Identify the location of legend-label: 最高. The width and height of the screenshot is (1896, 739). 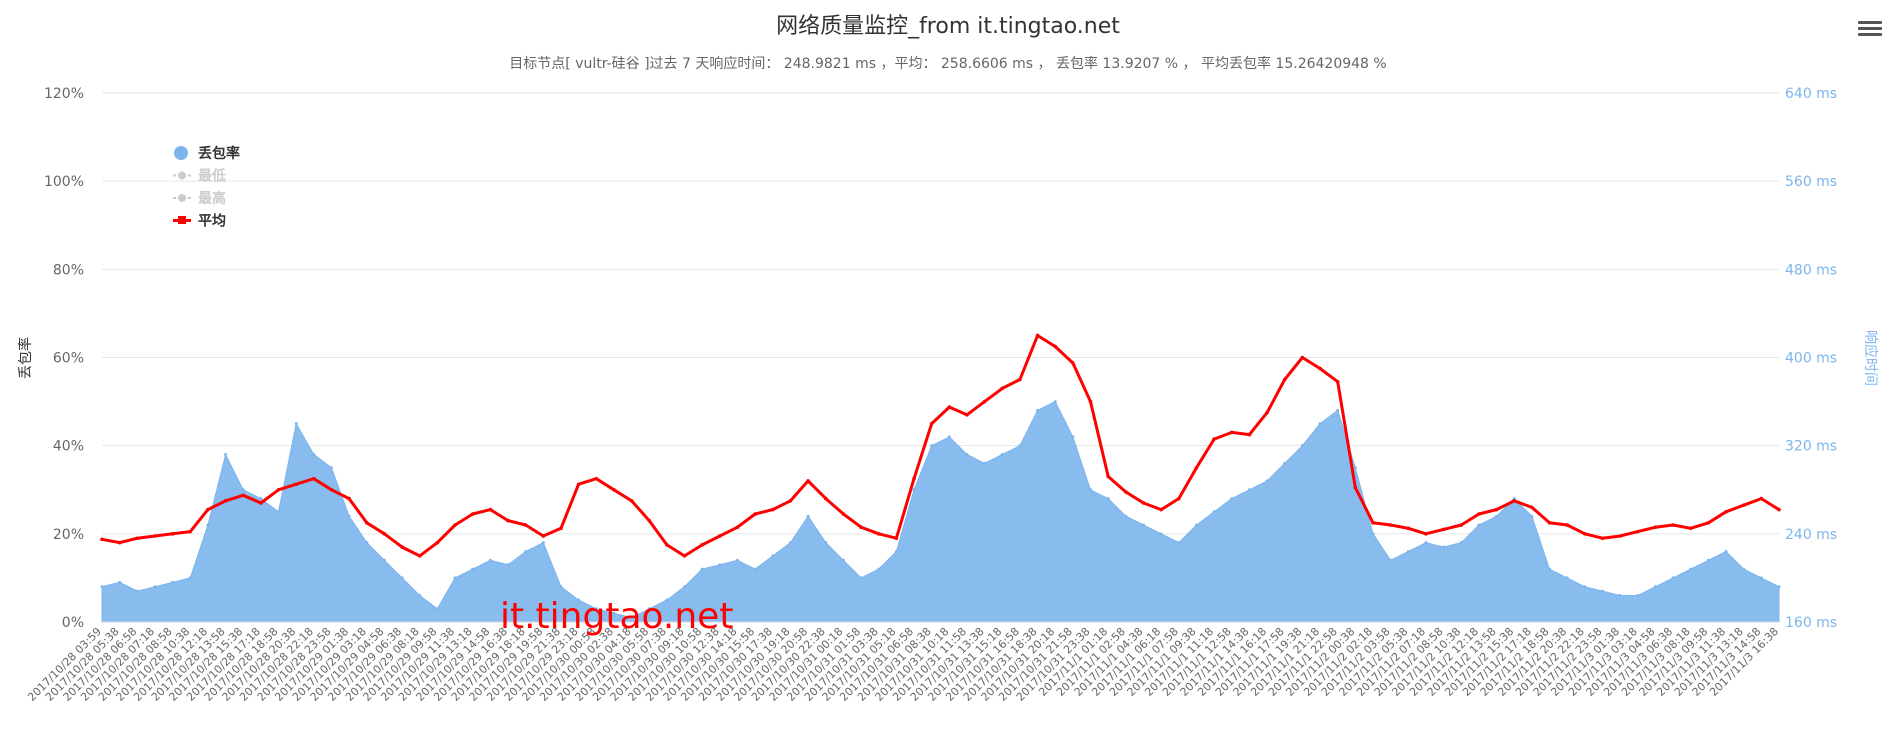
(212, 198).